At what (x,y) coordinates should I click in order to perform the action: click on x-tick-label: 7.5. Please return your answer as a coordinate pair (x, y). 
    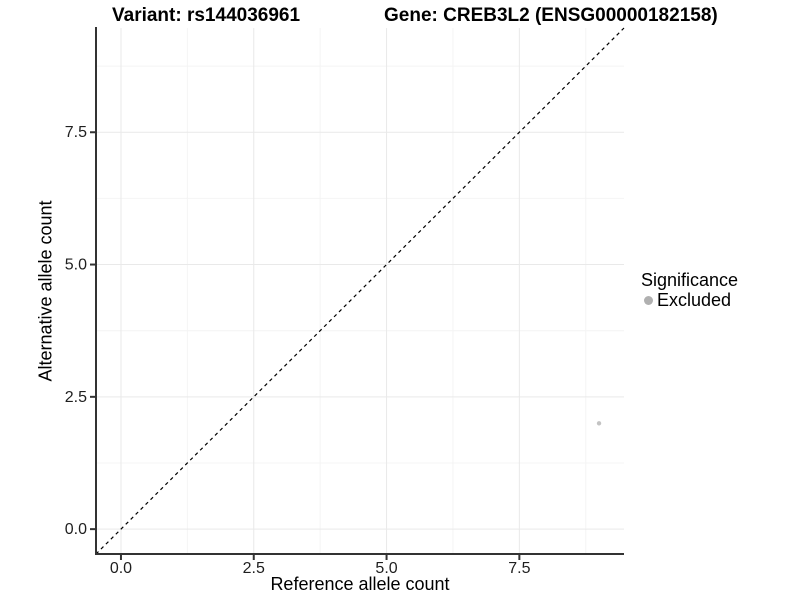
    Looking at the image, I should click on (519, 568).